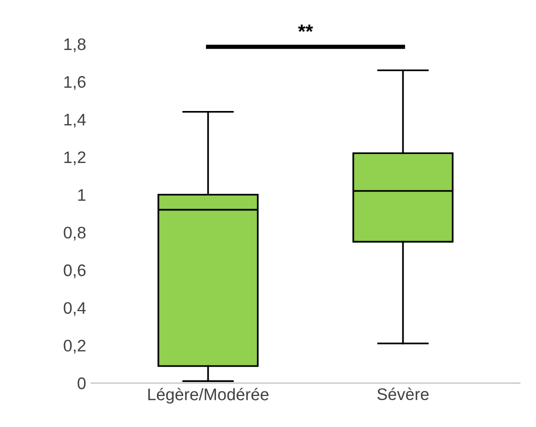 Image resolution: width=536 pixels, height=427 pixels. I want to click on y-tick-label: 0, so click(82, 383).